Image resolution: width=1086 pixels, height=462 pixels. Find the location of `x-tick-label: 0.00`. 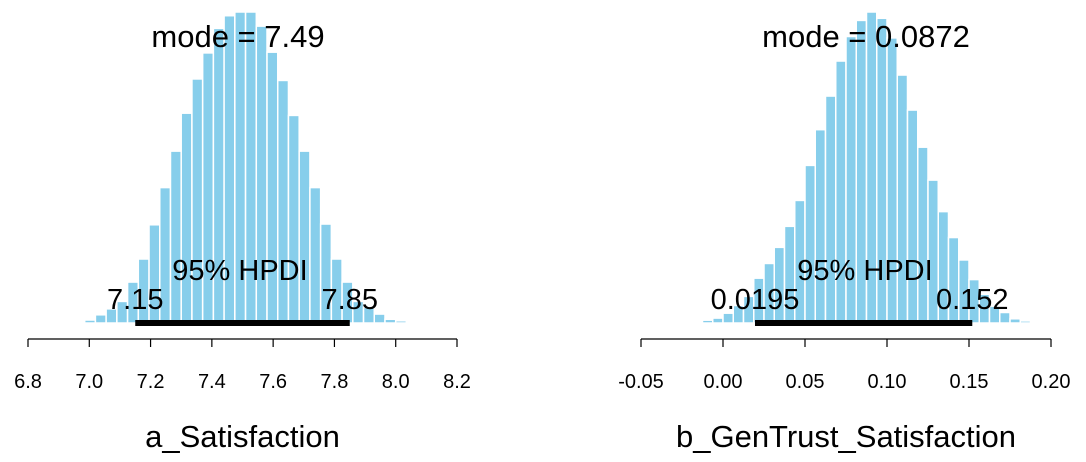

x-tick-label: 0.00 is located at coordinates (723, 382).